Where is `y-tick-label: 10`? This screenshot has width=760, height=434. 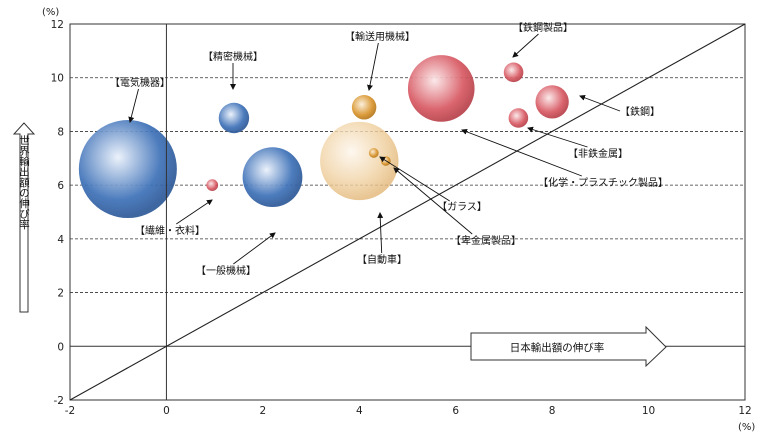 y-tick-label: 10 is located at coordinates (57, 79).